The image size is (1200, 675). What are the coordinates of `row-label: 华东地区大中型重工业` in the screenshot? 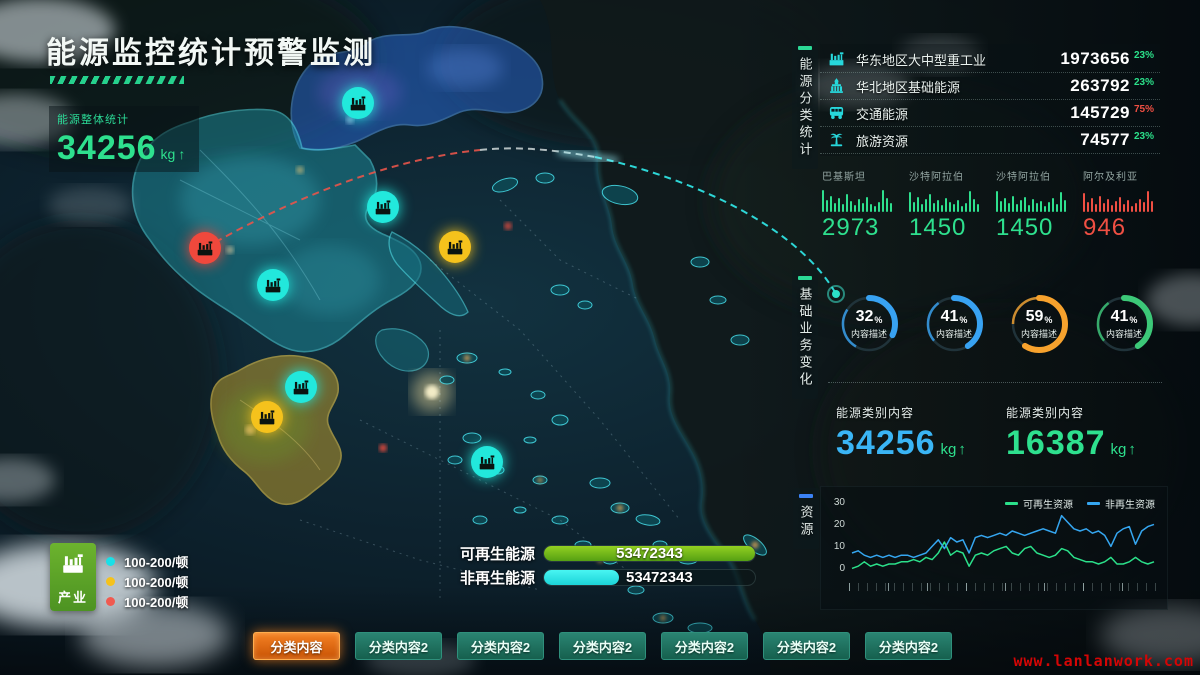 It's located at (921, 60).